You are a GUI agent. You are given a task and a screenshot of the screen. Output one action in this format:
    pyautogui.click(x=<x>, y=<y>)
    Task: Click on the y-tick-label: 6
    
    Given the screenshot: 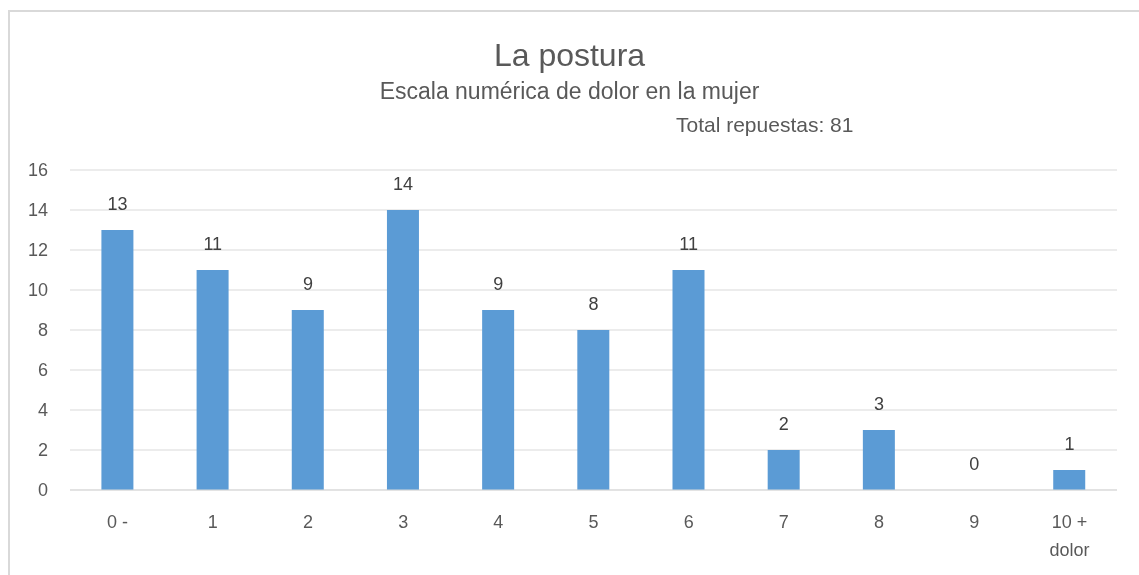 What is the action you would take?
    pyautogui.click(x=42, y=370)
    